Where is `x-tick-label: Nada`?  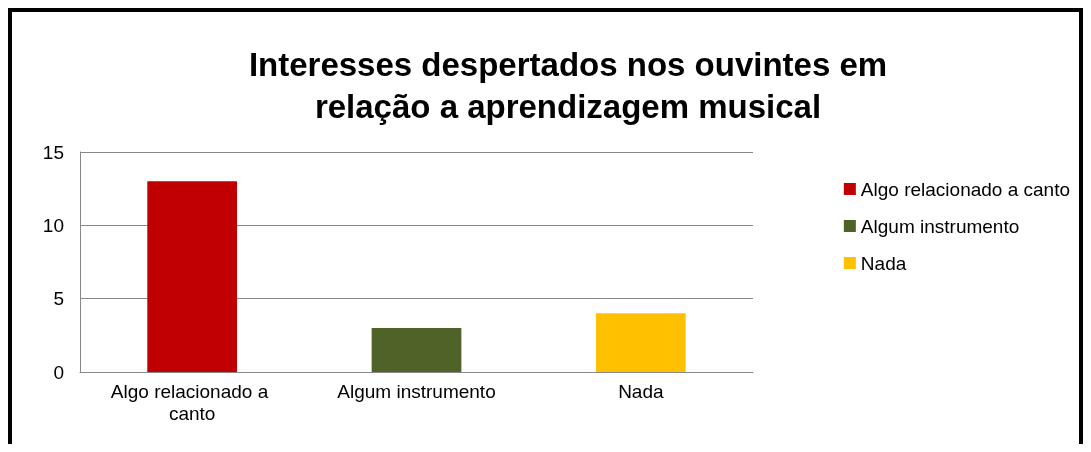 x-tick-label: Nada is located at coordinates (641, 391).